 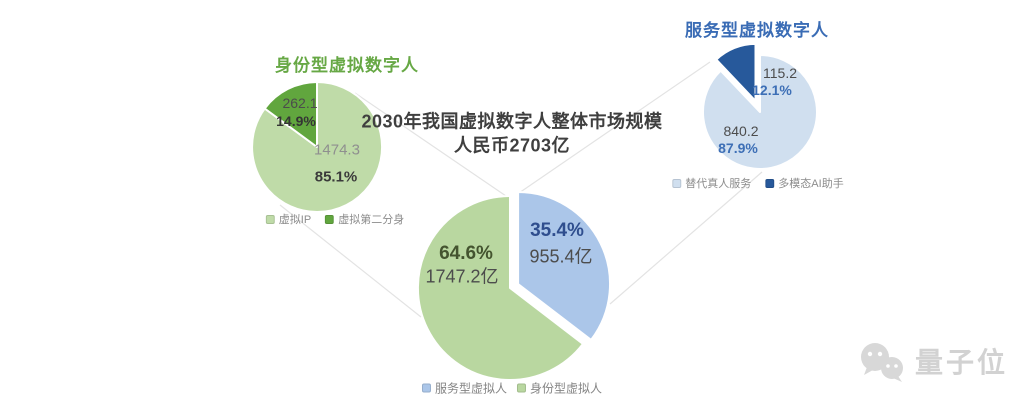 I want to click on service-legend: 替代真人服务 多模态AI助手, so click(x=758, y=183).